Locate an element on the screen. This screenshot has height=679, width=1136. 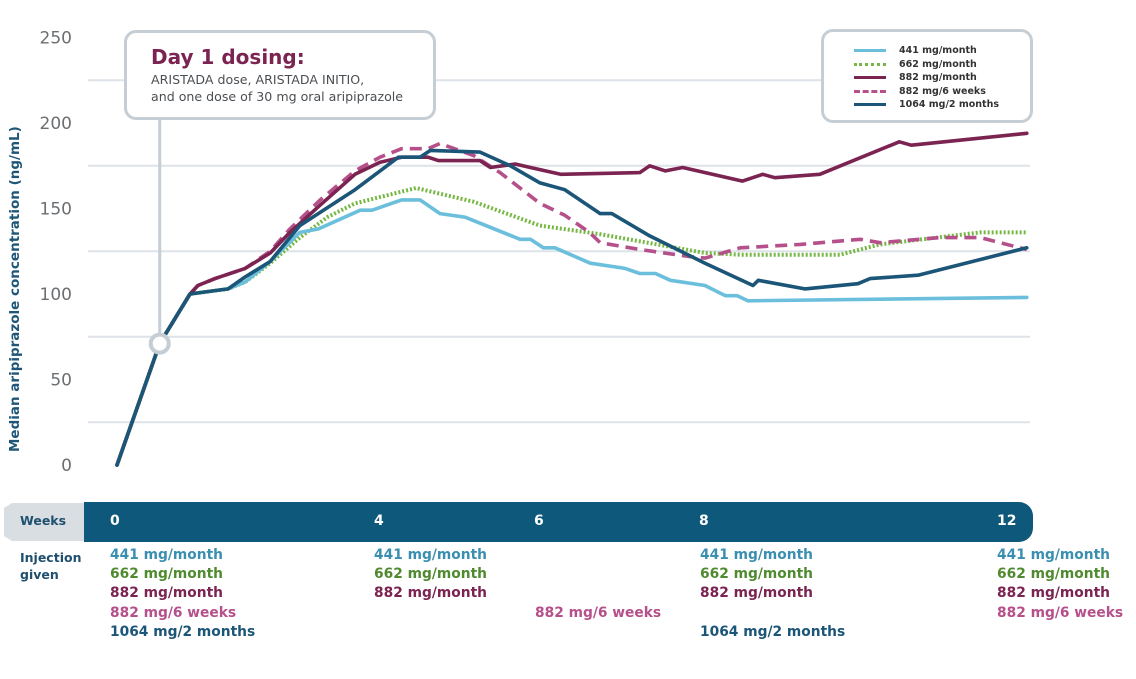
legend-label: 882 mg/month is located at coordinates (938, 78).